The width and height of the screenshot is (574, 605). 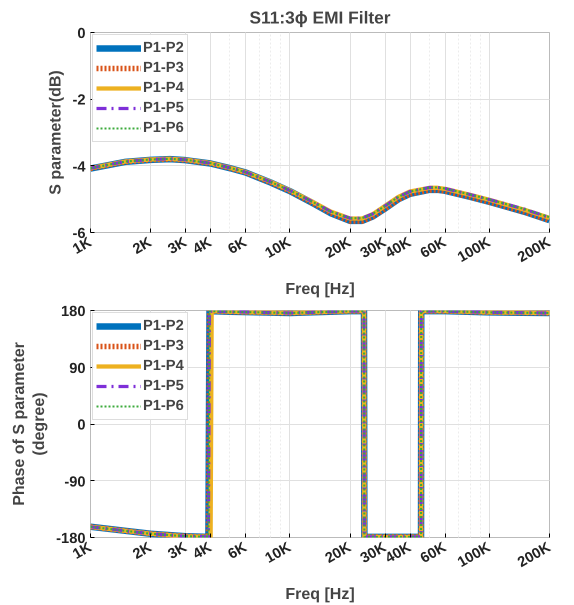 What do you see at coordinates (77, 368) in the screenshot?
I see `y-tick-label: 90` at bounding box center [77, 368].